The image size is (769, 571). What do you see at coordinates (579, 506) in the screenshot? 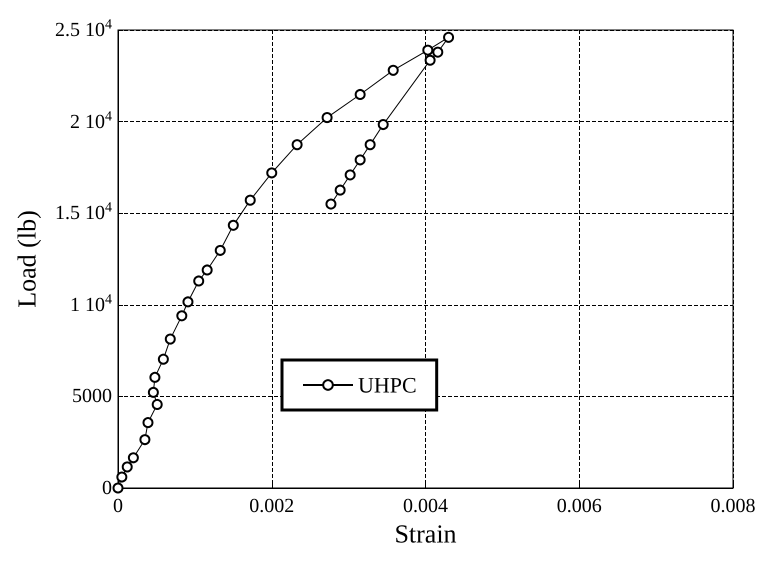
I see `x-tick-label: 0.006` at bounding box center [579, 506].